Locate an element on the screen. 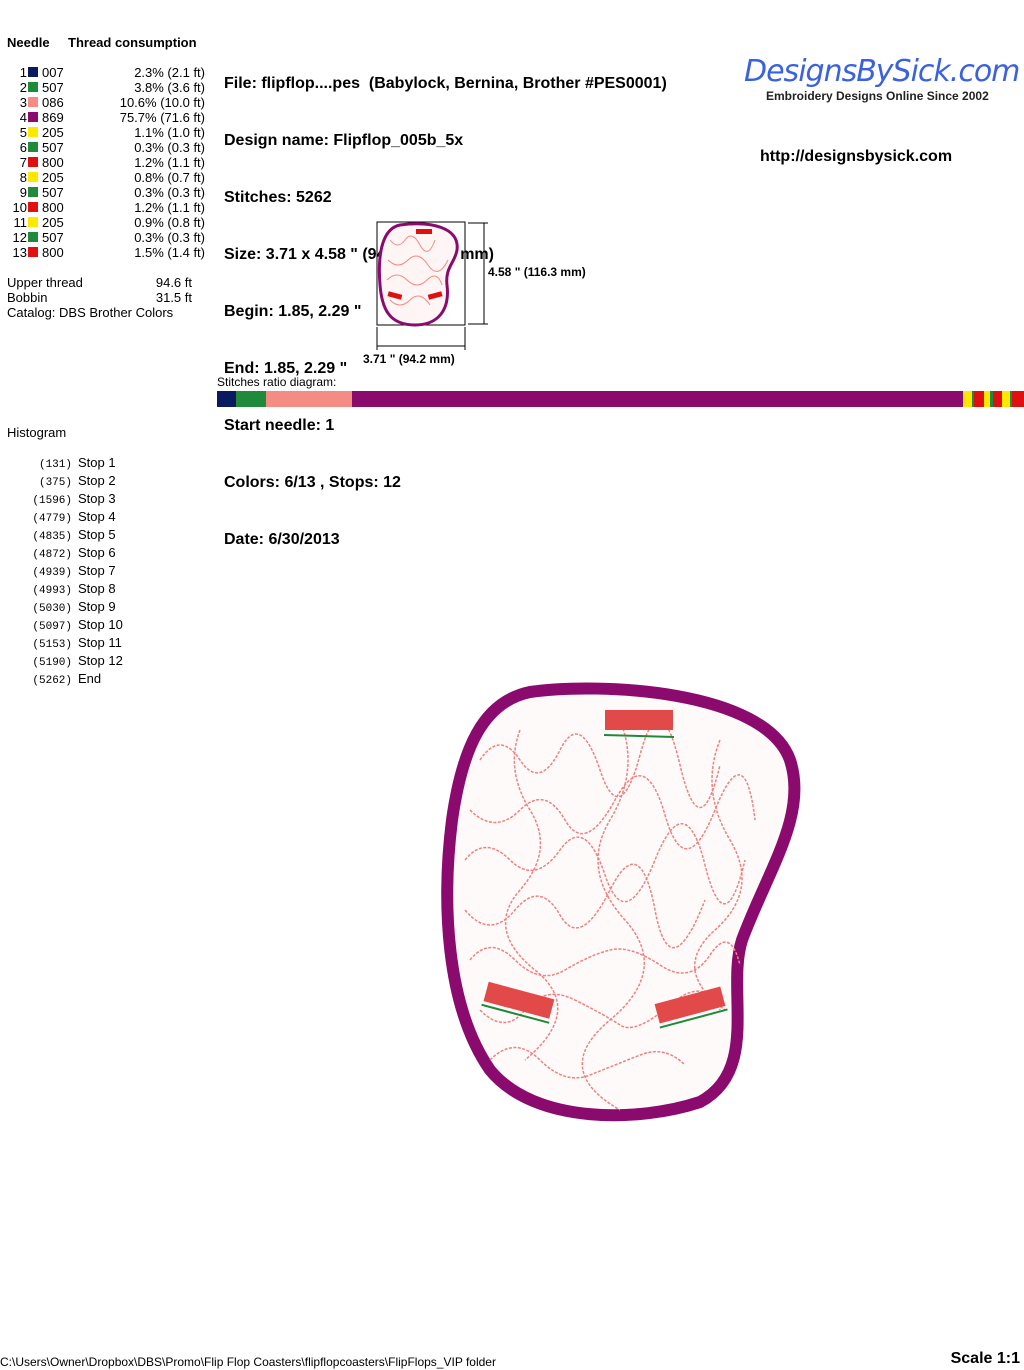 This screenshot has width=1024, height=1370. histogram-row: (4939) Stop 7 is located at coordinates (61, 572).